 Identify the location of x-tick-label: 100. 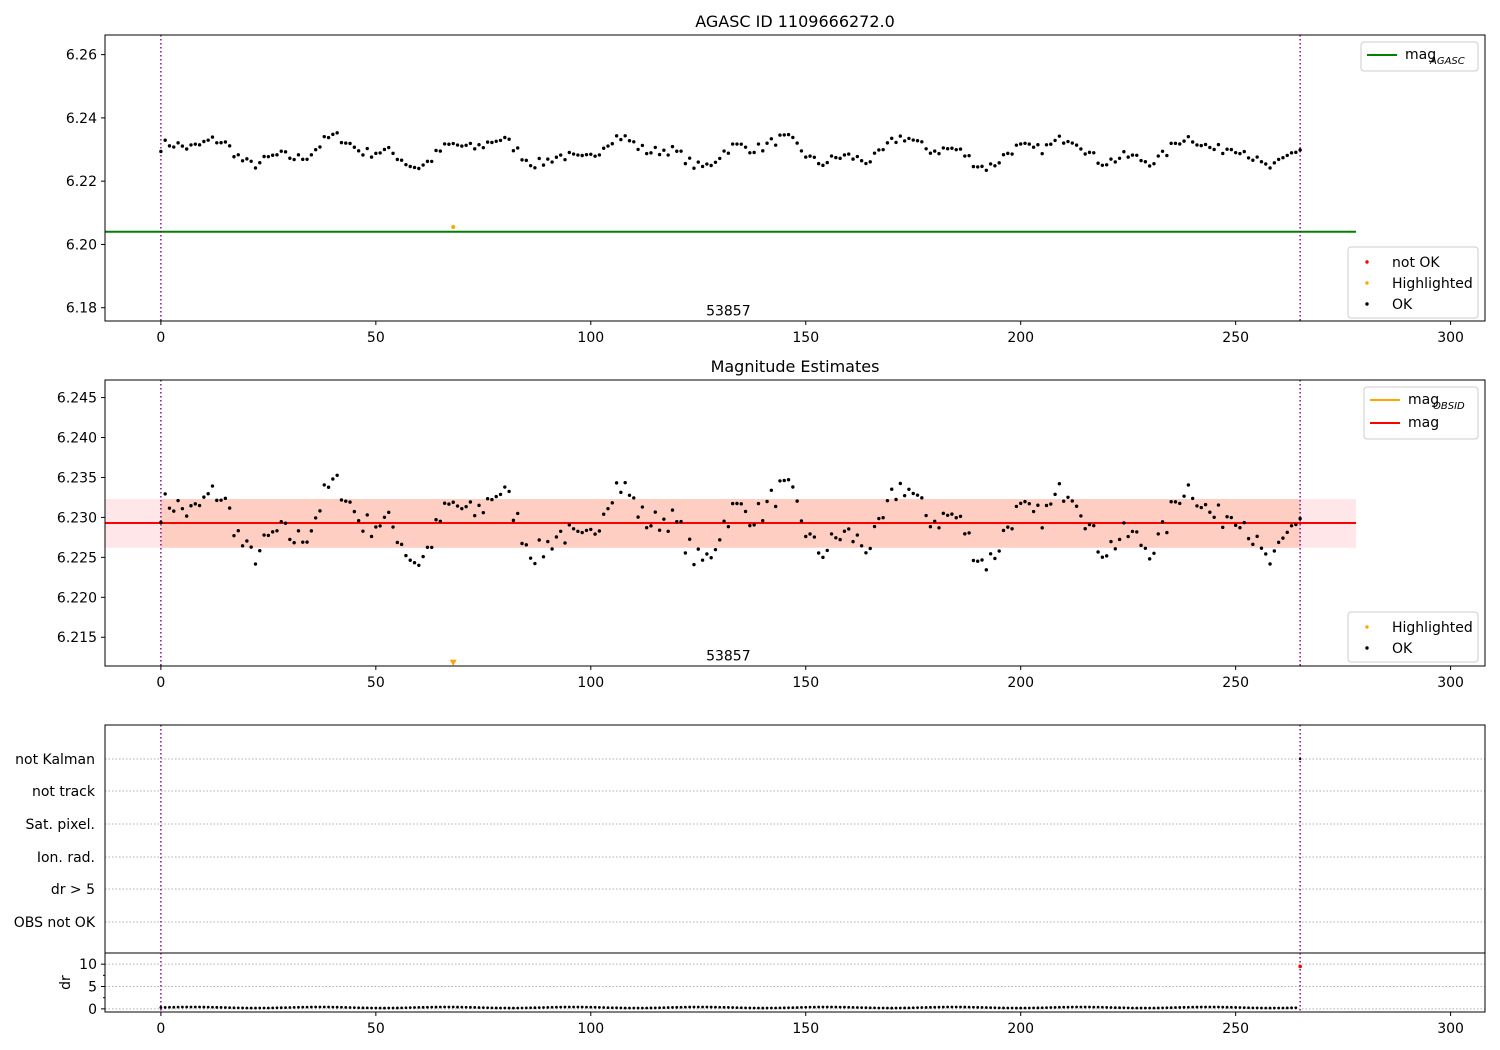
(590, 338).